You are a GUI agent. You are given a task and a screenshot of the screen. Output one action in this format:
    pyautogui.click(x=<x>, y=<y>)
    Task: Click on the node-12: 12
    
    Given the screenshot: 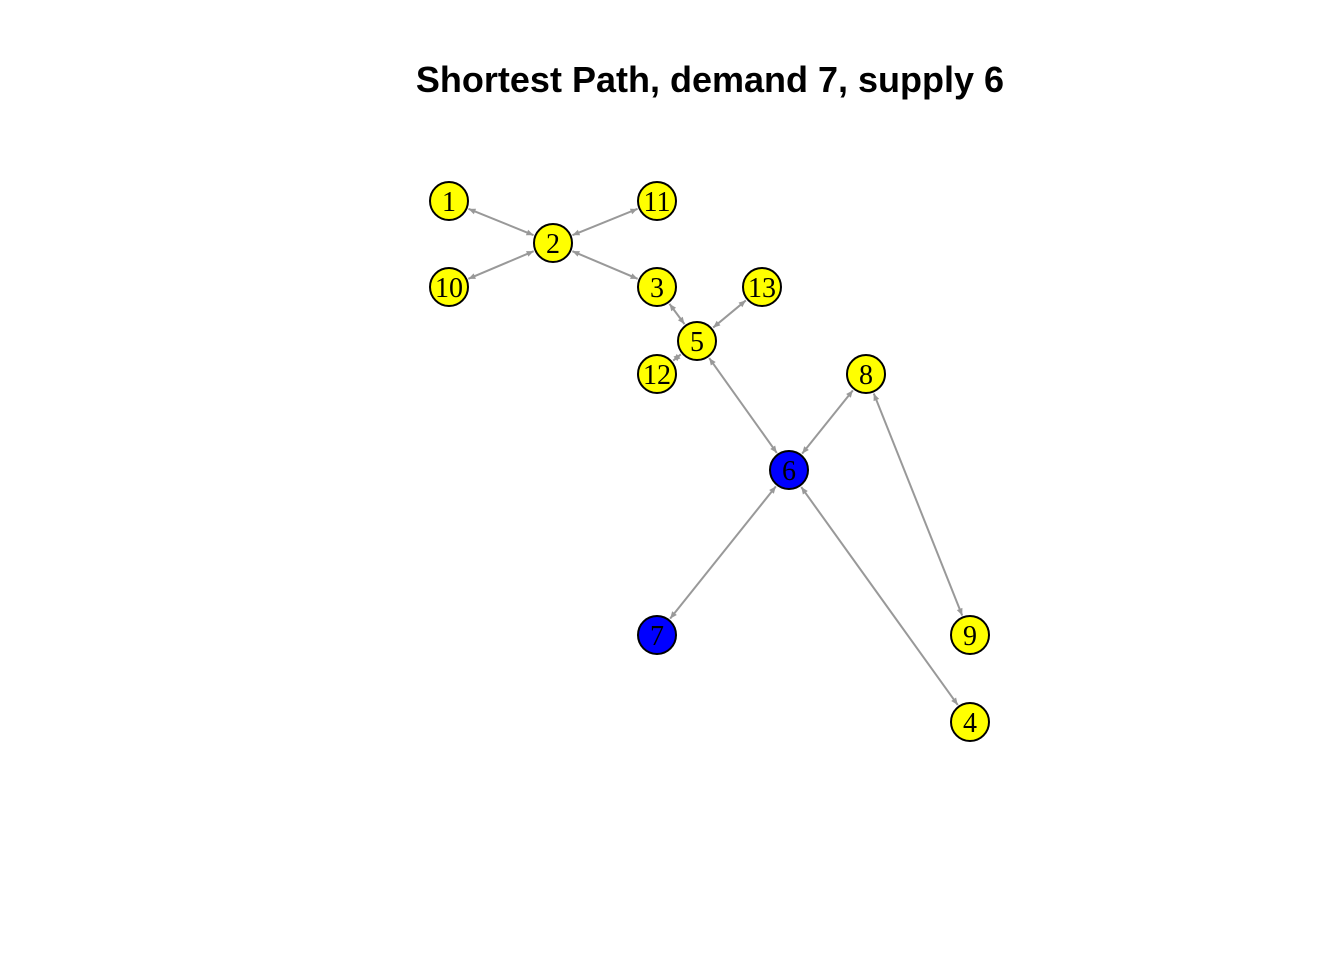 What is the action you would take?
    pyautogui.click(x=657, y=374)
    